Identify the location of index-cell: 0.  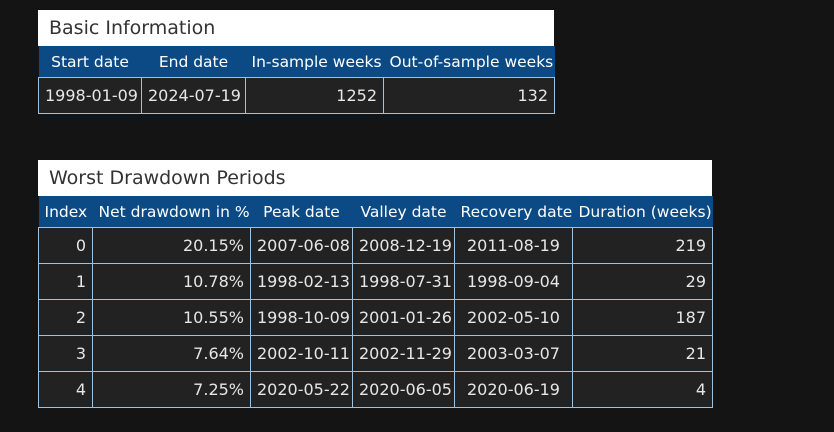
(65, 245).